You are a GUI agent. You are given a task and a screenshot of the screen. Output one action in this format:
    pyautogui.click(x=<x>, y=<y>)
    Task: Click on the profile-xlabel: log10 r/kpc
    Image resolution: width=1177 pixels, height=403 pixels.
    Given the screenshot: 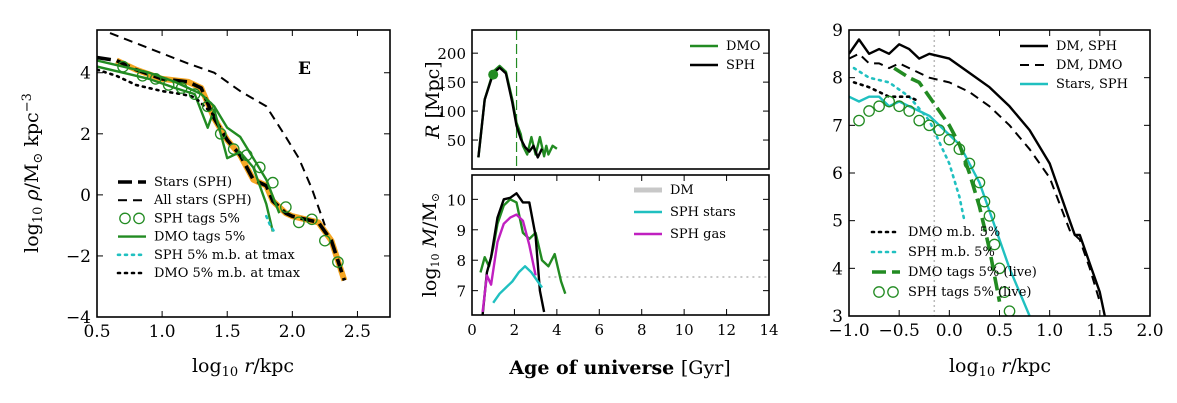 What is the action you would take?
    pyautogui.click(x=1000, y=367)
    